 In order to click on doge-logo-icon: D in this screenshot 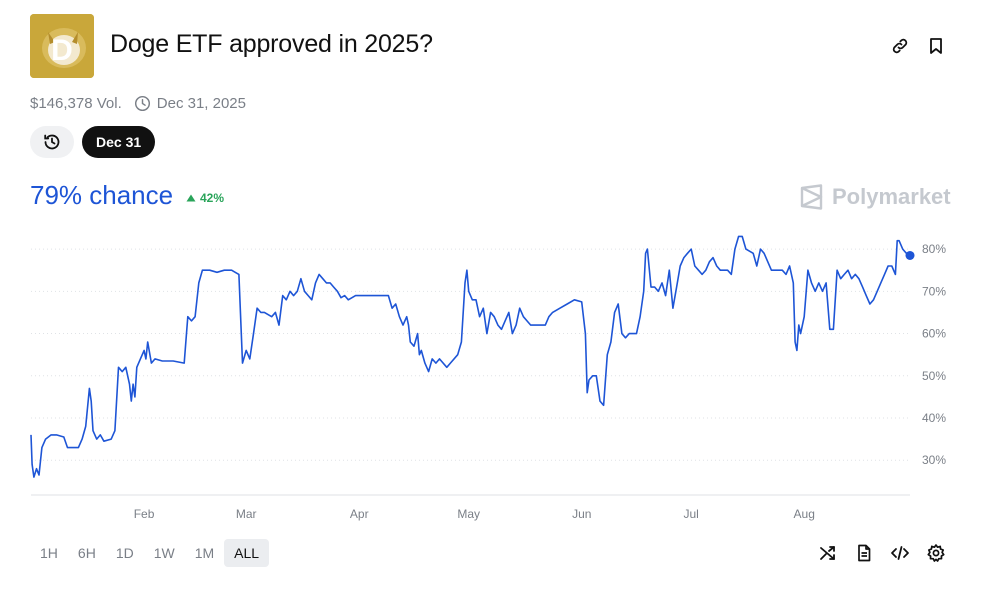, I will do `click(62, 46)`.